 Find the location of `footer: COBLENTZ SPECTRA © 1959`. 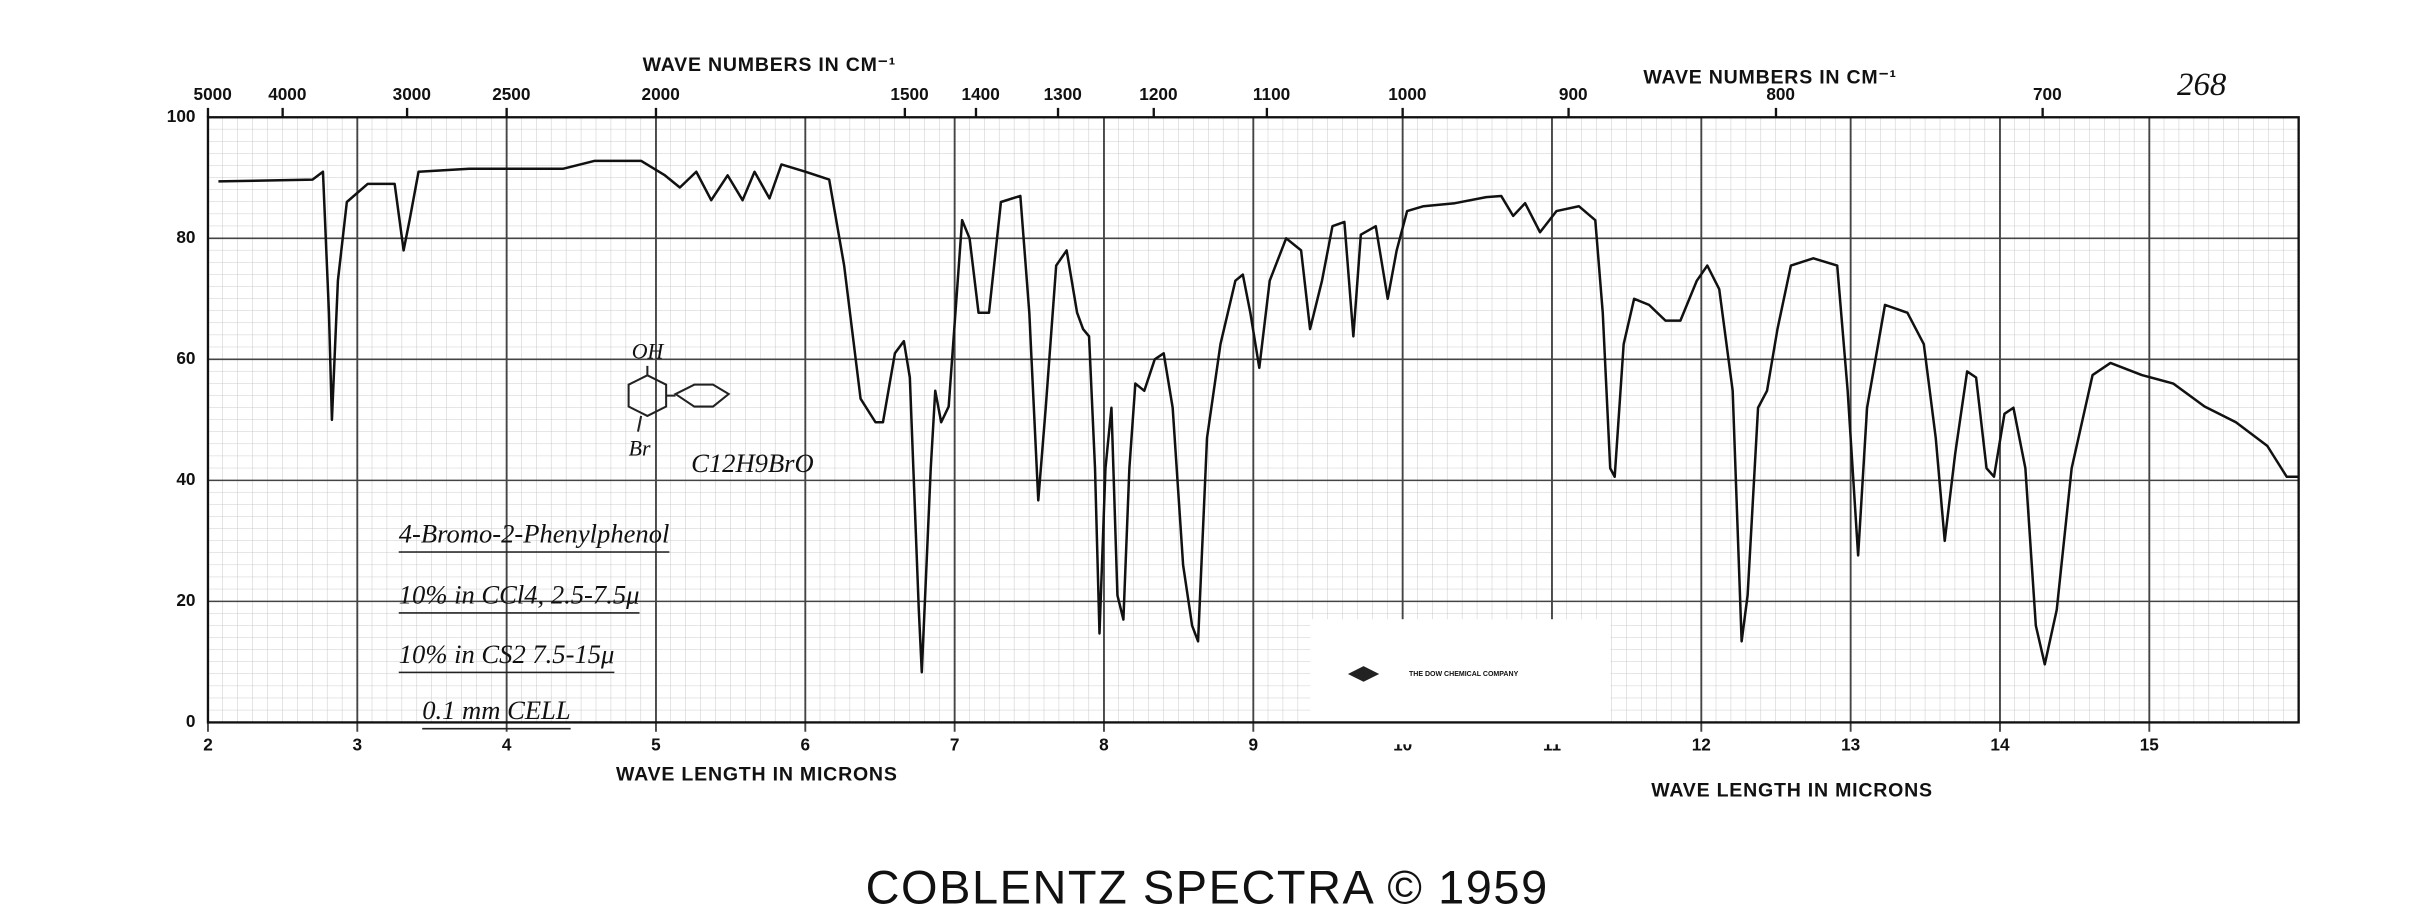

footer: COBLENTZ SPECTRA © 1959 is located at coordinates (1207, 888).